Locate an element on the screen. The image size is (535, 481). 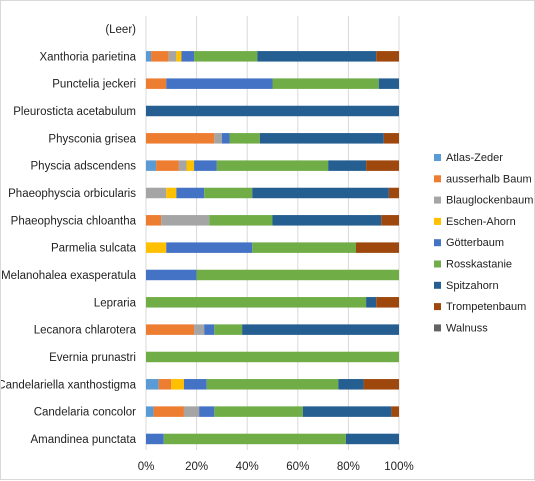
category-label: Melanohalea exasperatula is located at coordinates (69, 276).